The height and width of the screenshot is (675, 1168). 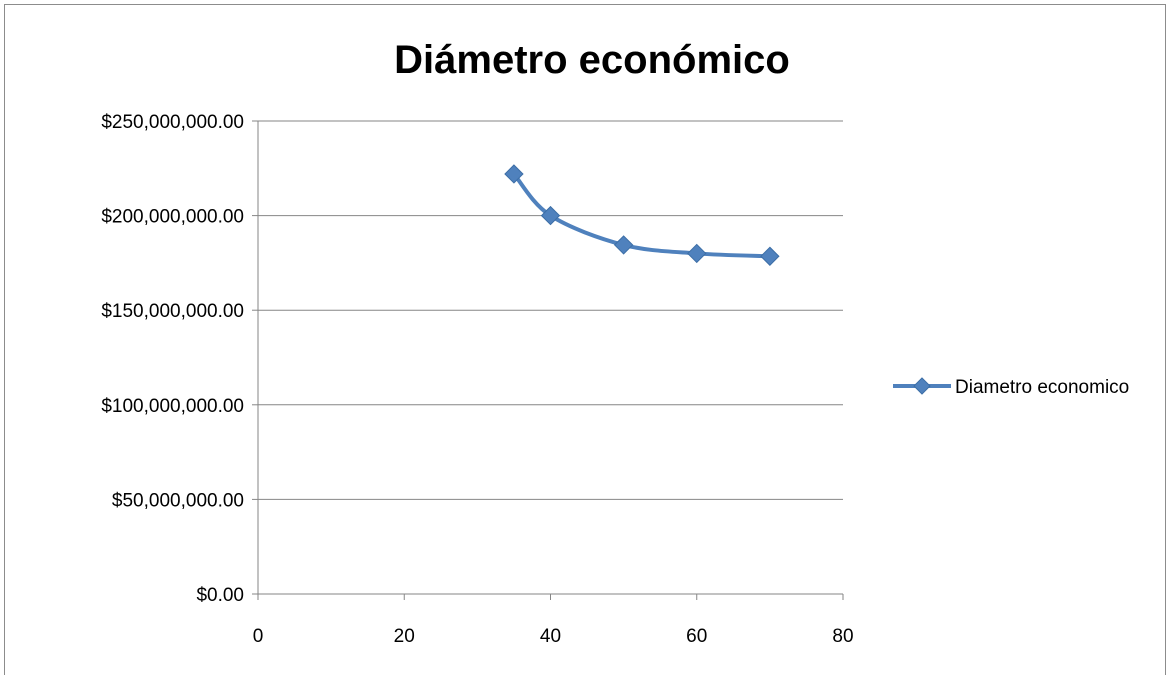 I want to click on y-tick-label: $250,000,000.00, so click(x=172, y=122).